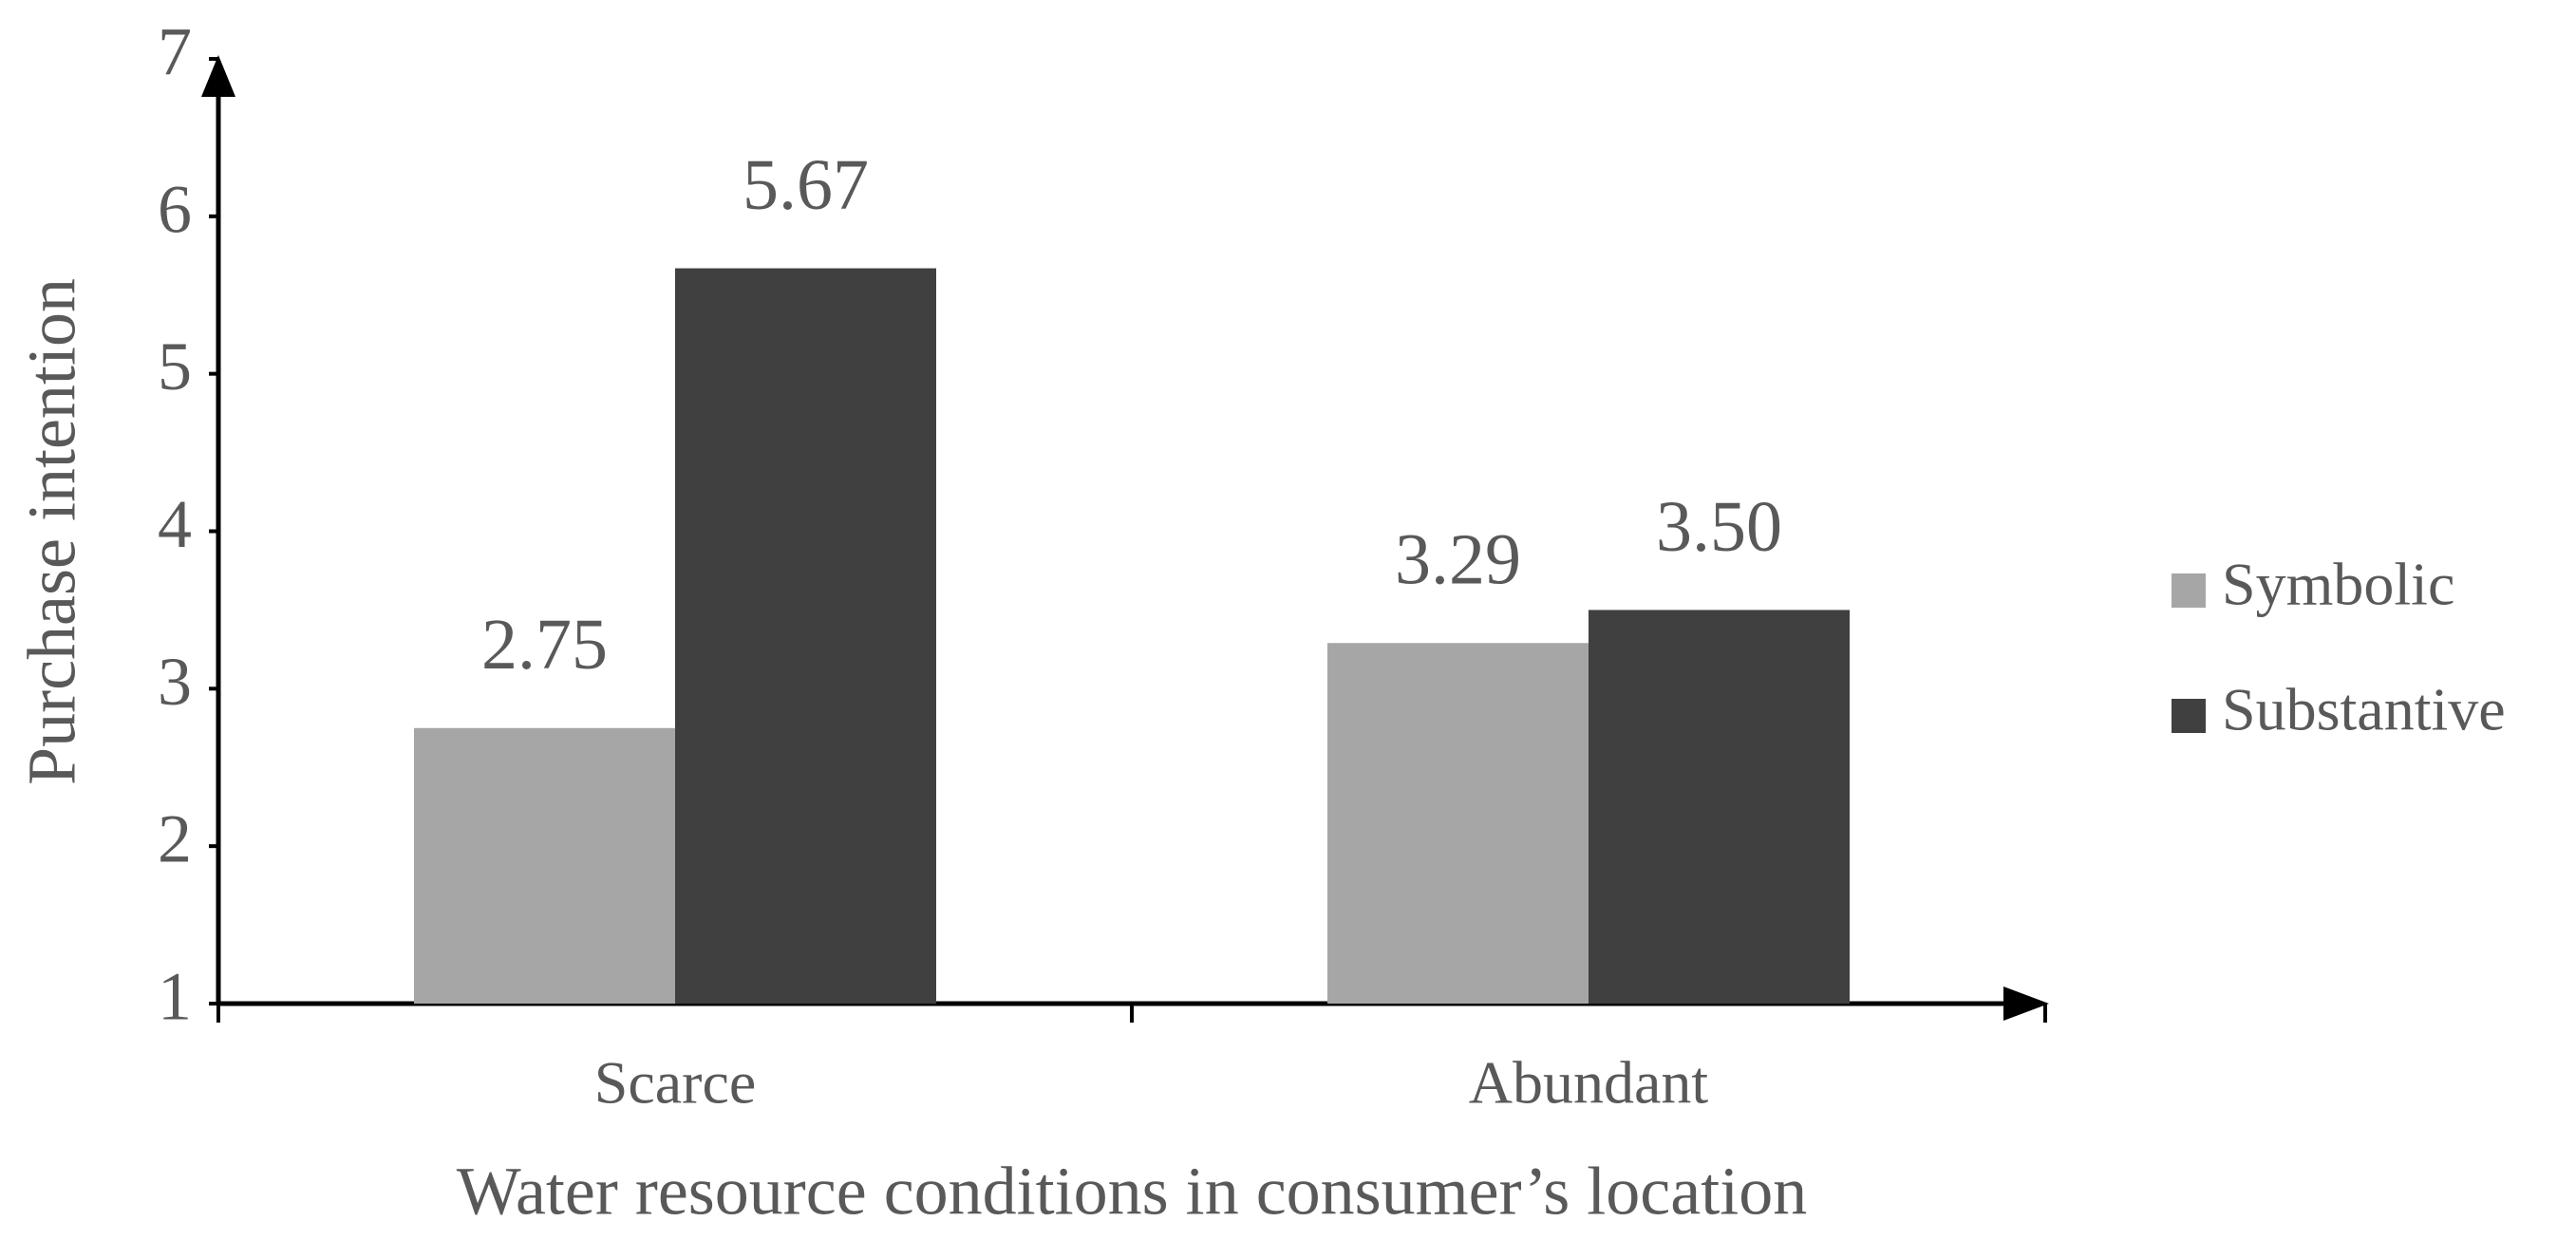 Image resolution: width=2576 pixels, height=1259 pixels. Describe the element at coordinates (544, 645) in the screenshot. I see `data-label: 2.75` at that location.